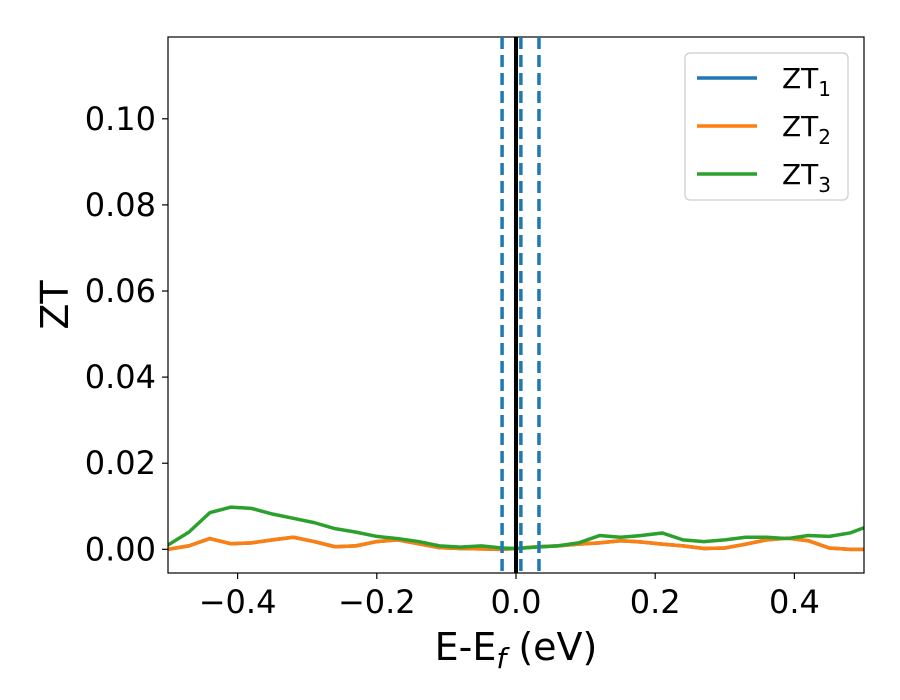 The height and width of the screenshot is (700, 900). Describe the element at coordinates (120, 549) in the screenshot. I see `y-tick-label: 0.00` at that location.